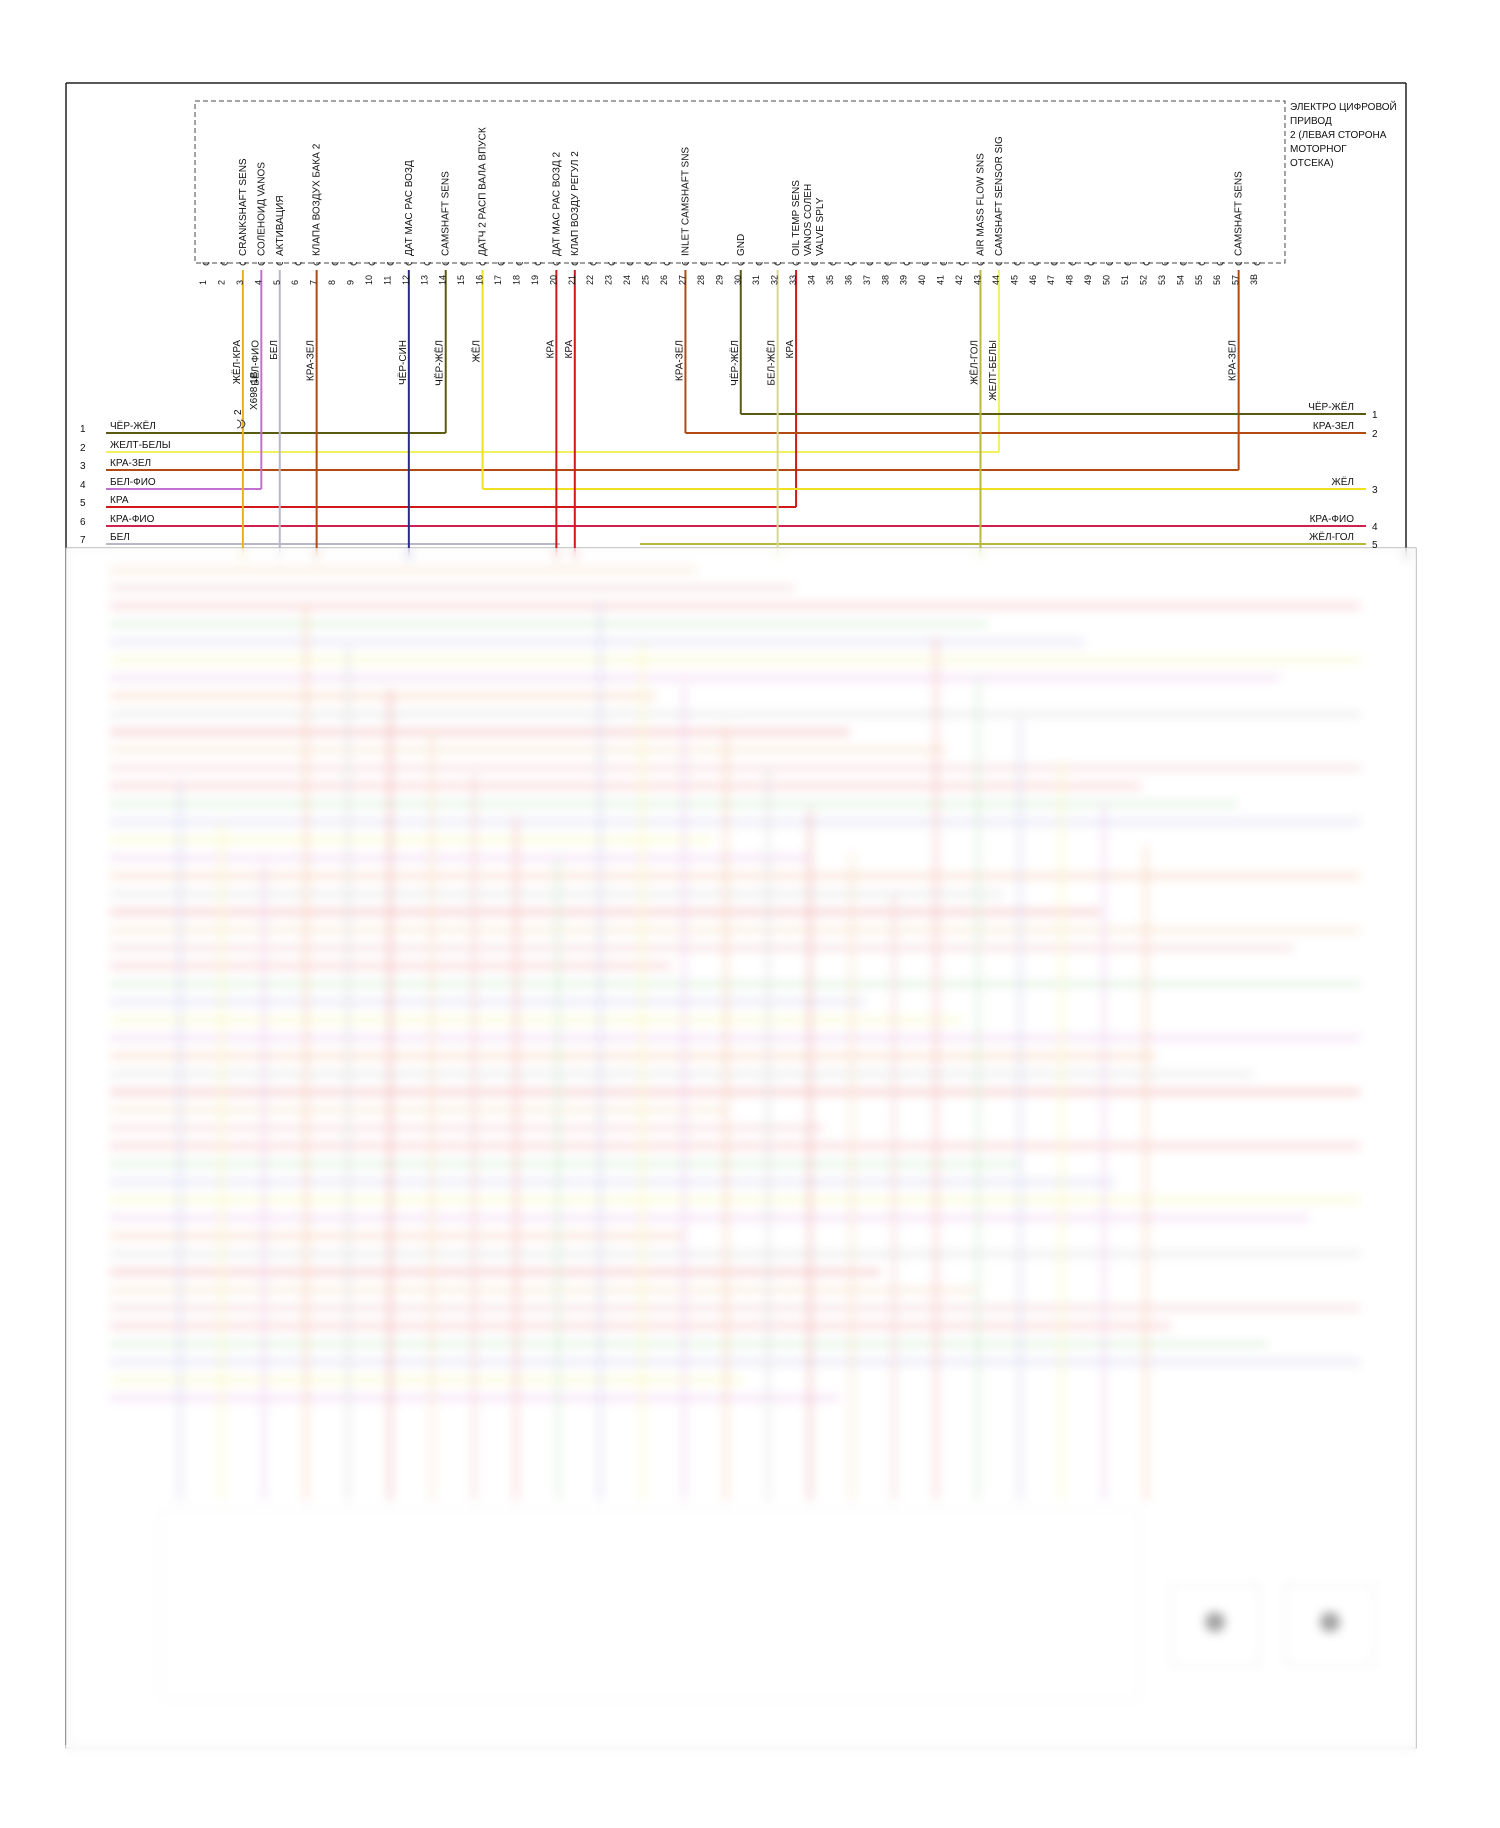 The image size is (1500, 1828). Describe the element at coordinates (922, 280) in the screenshot. I see `pin-number: 40` at that location.